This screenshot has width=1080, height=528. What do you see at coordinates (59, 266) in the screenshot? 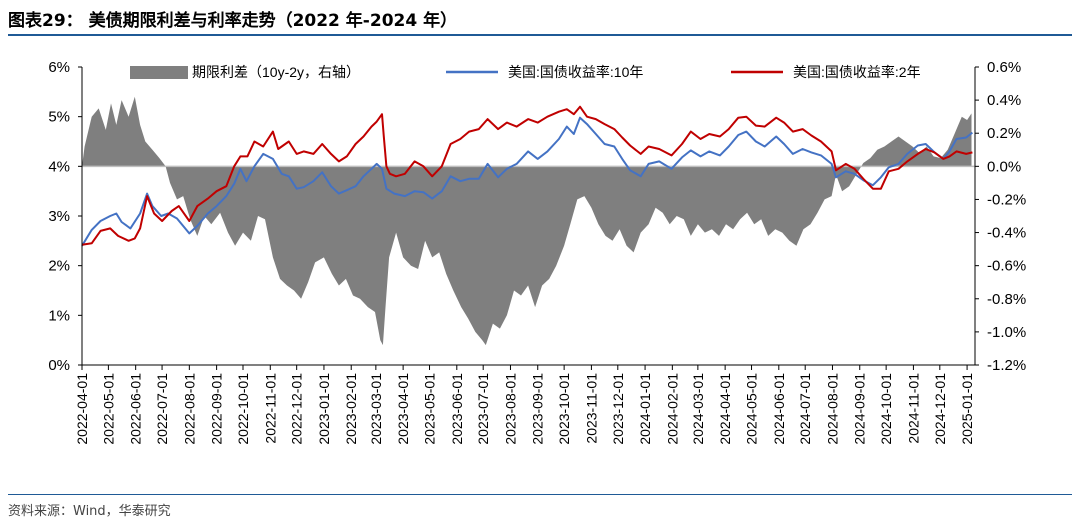
I see `left-tick-label: 2%` at bounding box center [59, 266].